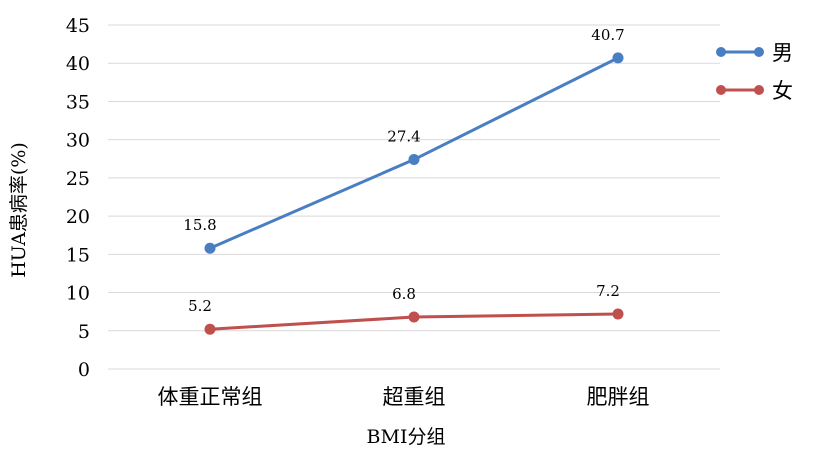  What do you see at coordinates (782, 91) in the screenshot?
I see `legend-label: 女` at bounding box center [782, 91].